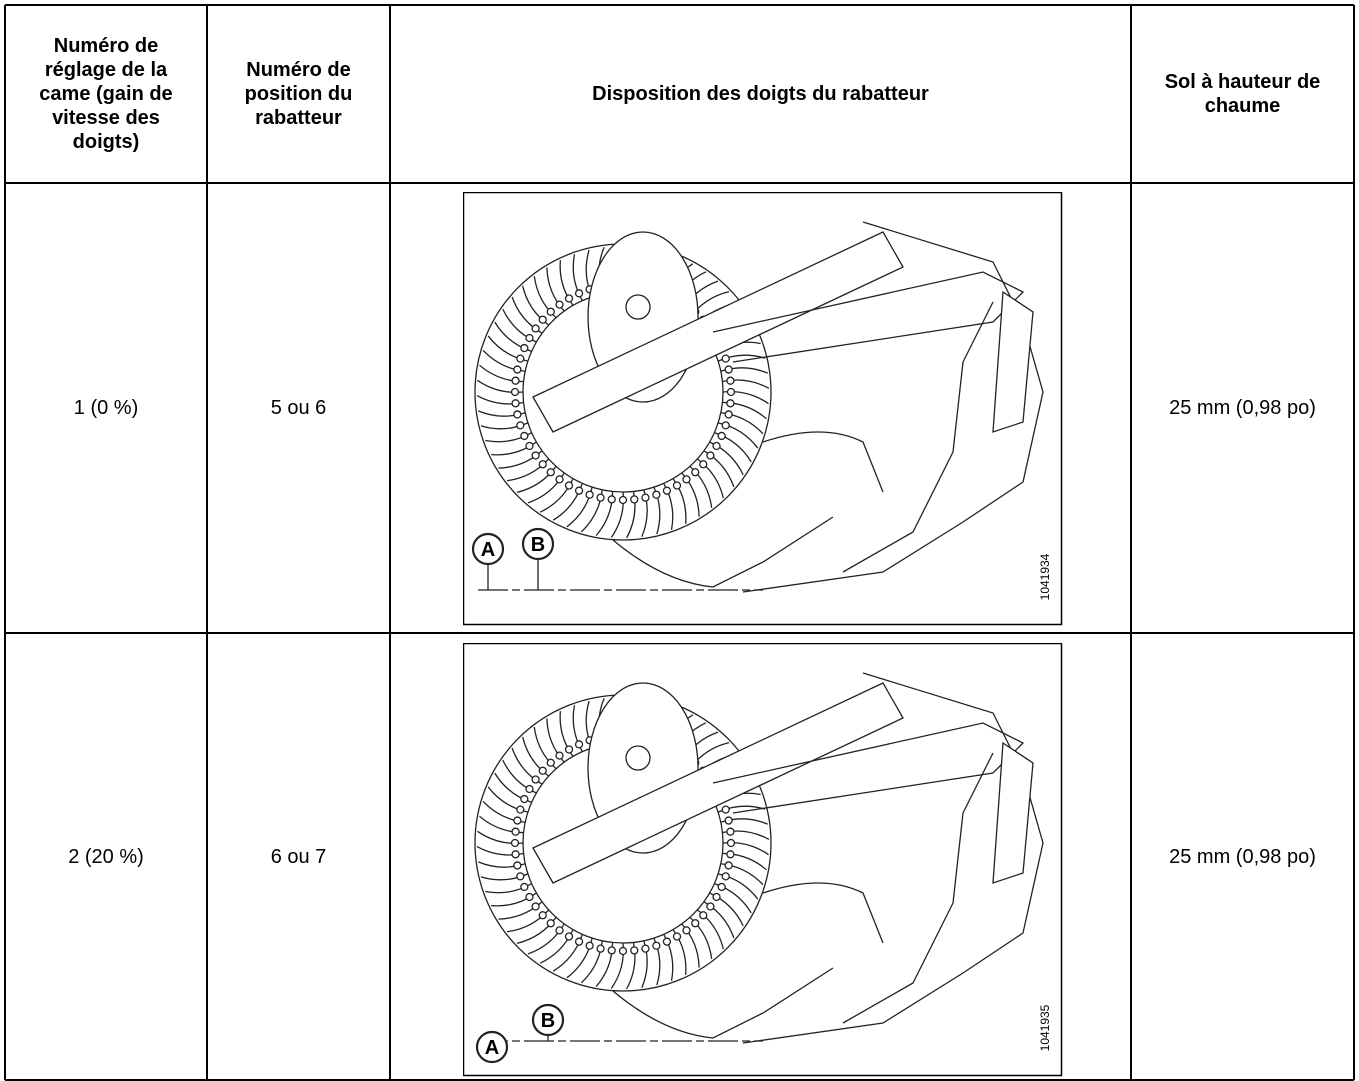  What do you see at coordinates (298, 856) in the screenshot?
I see `position-cell: 6 ou 7` at bounding box center [298, 856].